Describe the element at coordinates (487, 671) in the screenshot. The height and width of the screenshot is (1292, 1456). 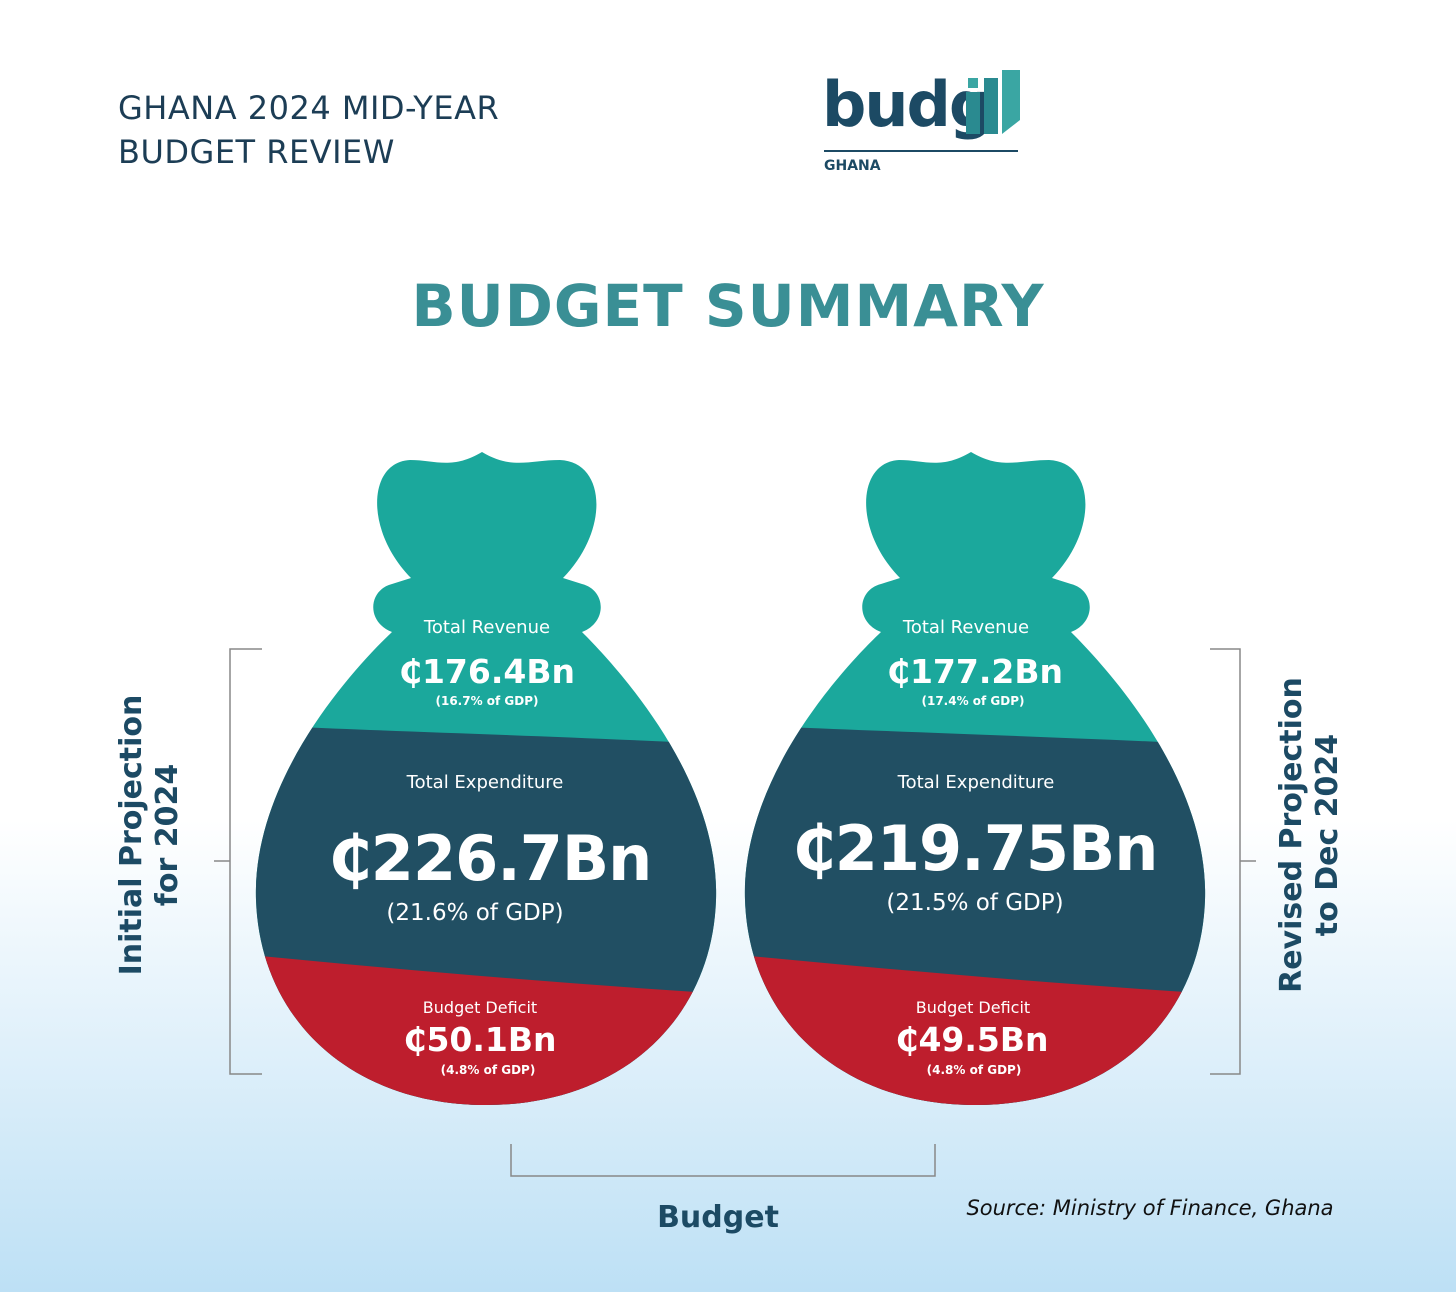
I see `bag-initial-revenue-value: ₵176.4Bn` at that location.